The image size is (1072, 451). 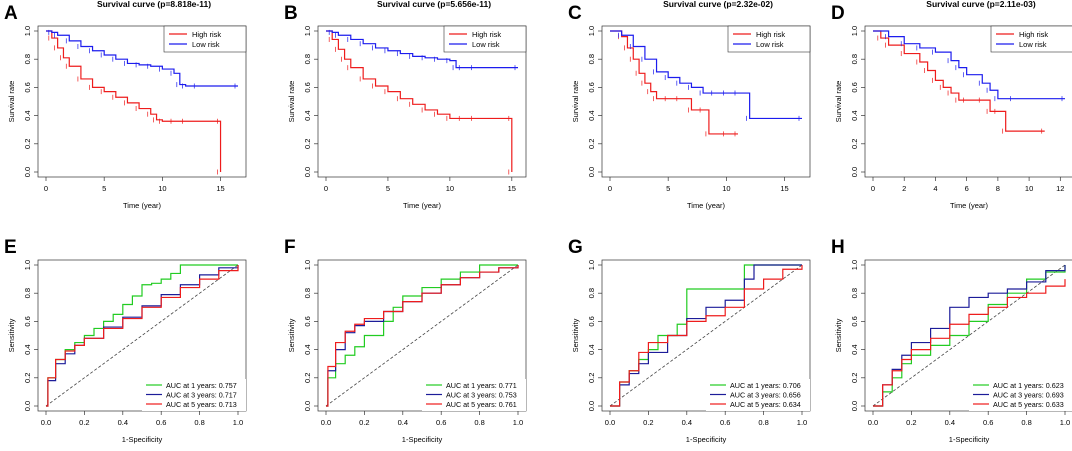 I want to click on x-tick-label: 6, so click(x=967, y=188).